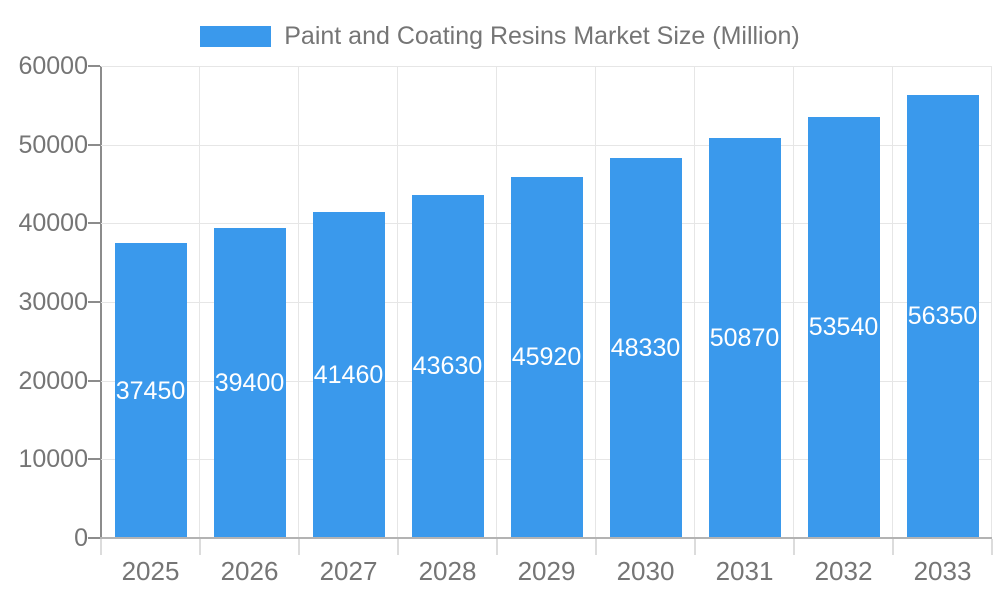 Image resolution: width=1000 pixels, height=600 pixels. What do you see at coordinates (447, 366) in the screenshot?
I see `bar-2028` at bounding box center [447, 366].